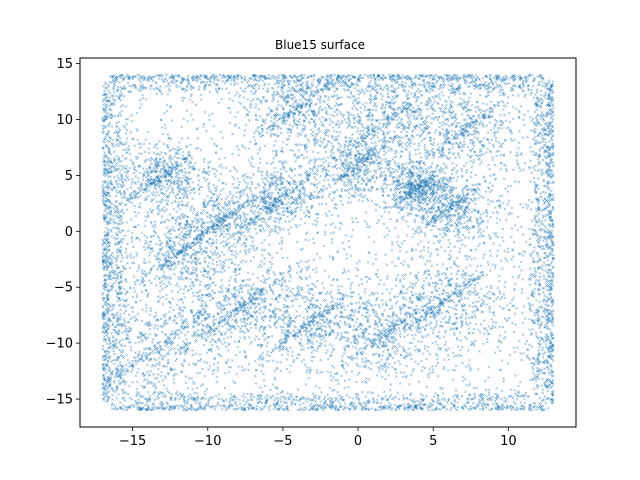 The image size is (640, 480). What do you see at coordinates (64, 64) in the screenshot?
I see `y-tick-label: 15` at bounding box center [64, 64].